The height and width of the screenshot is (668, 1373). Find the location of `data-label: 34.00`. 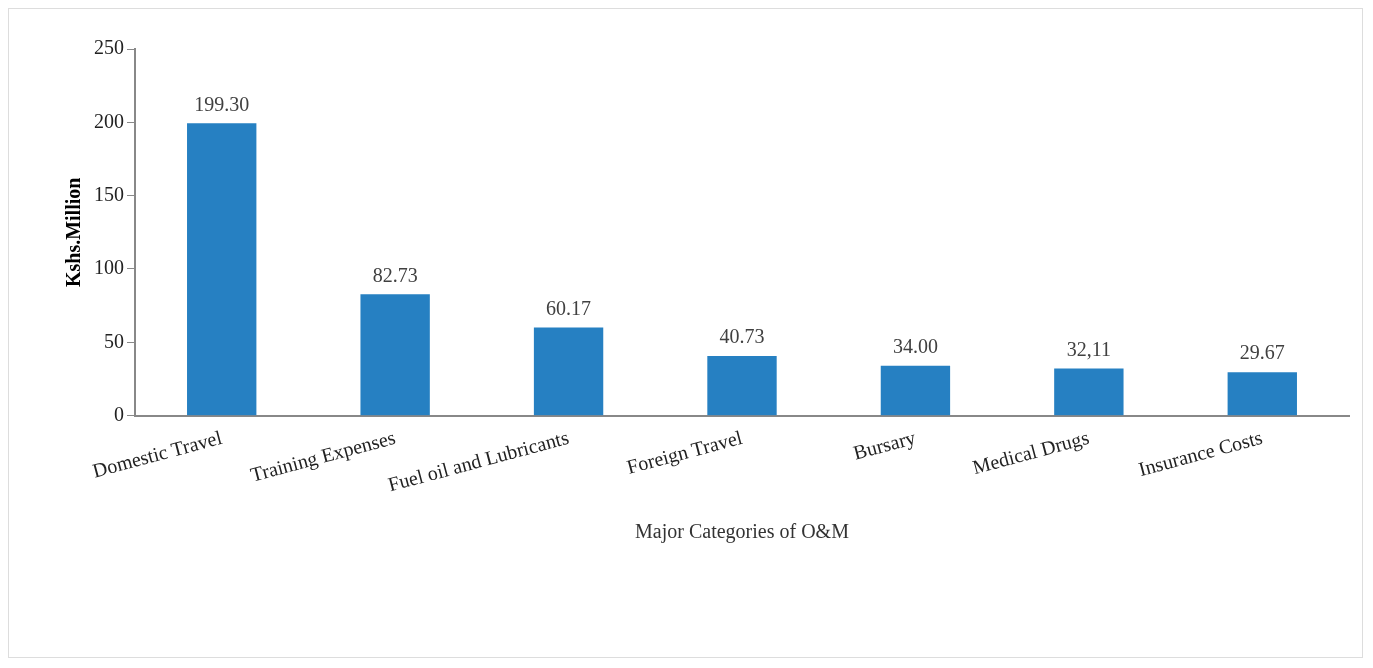

data-label: 34.00 is located at coordinates (915, 346).